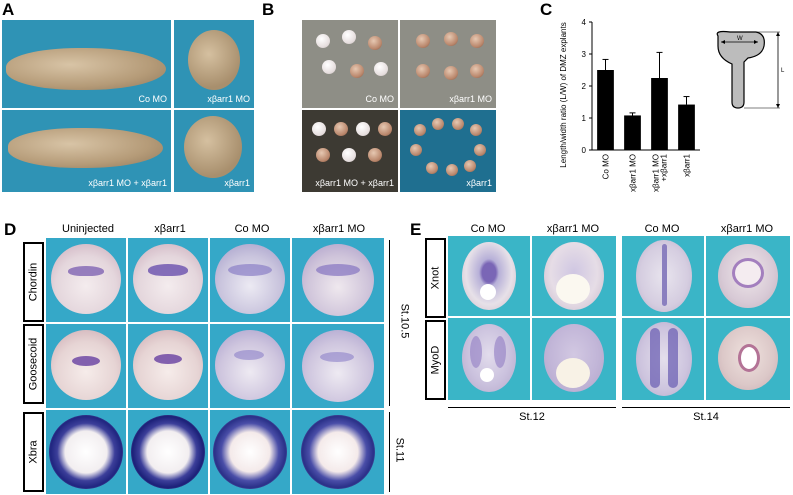 This screenshot has width=793, height=495. I want to click on y-tick-label: 3, so click(584, 54).